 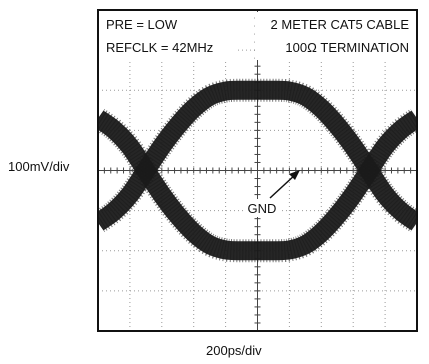 What do you see at coordinates (335, 36) in the screenshot?
I see `annotation-box-right` at bounding box center [335, 36].